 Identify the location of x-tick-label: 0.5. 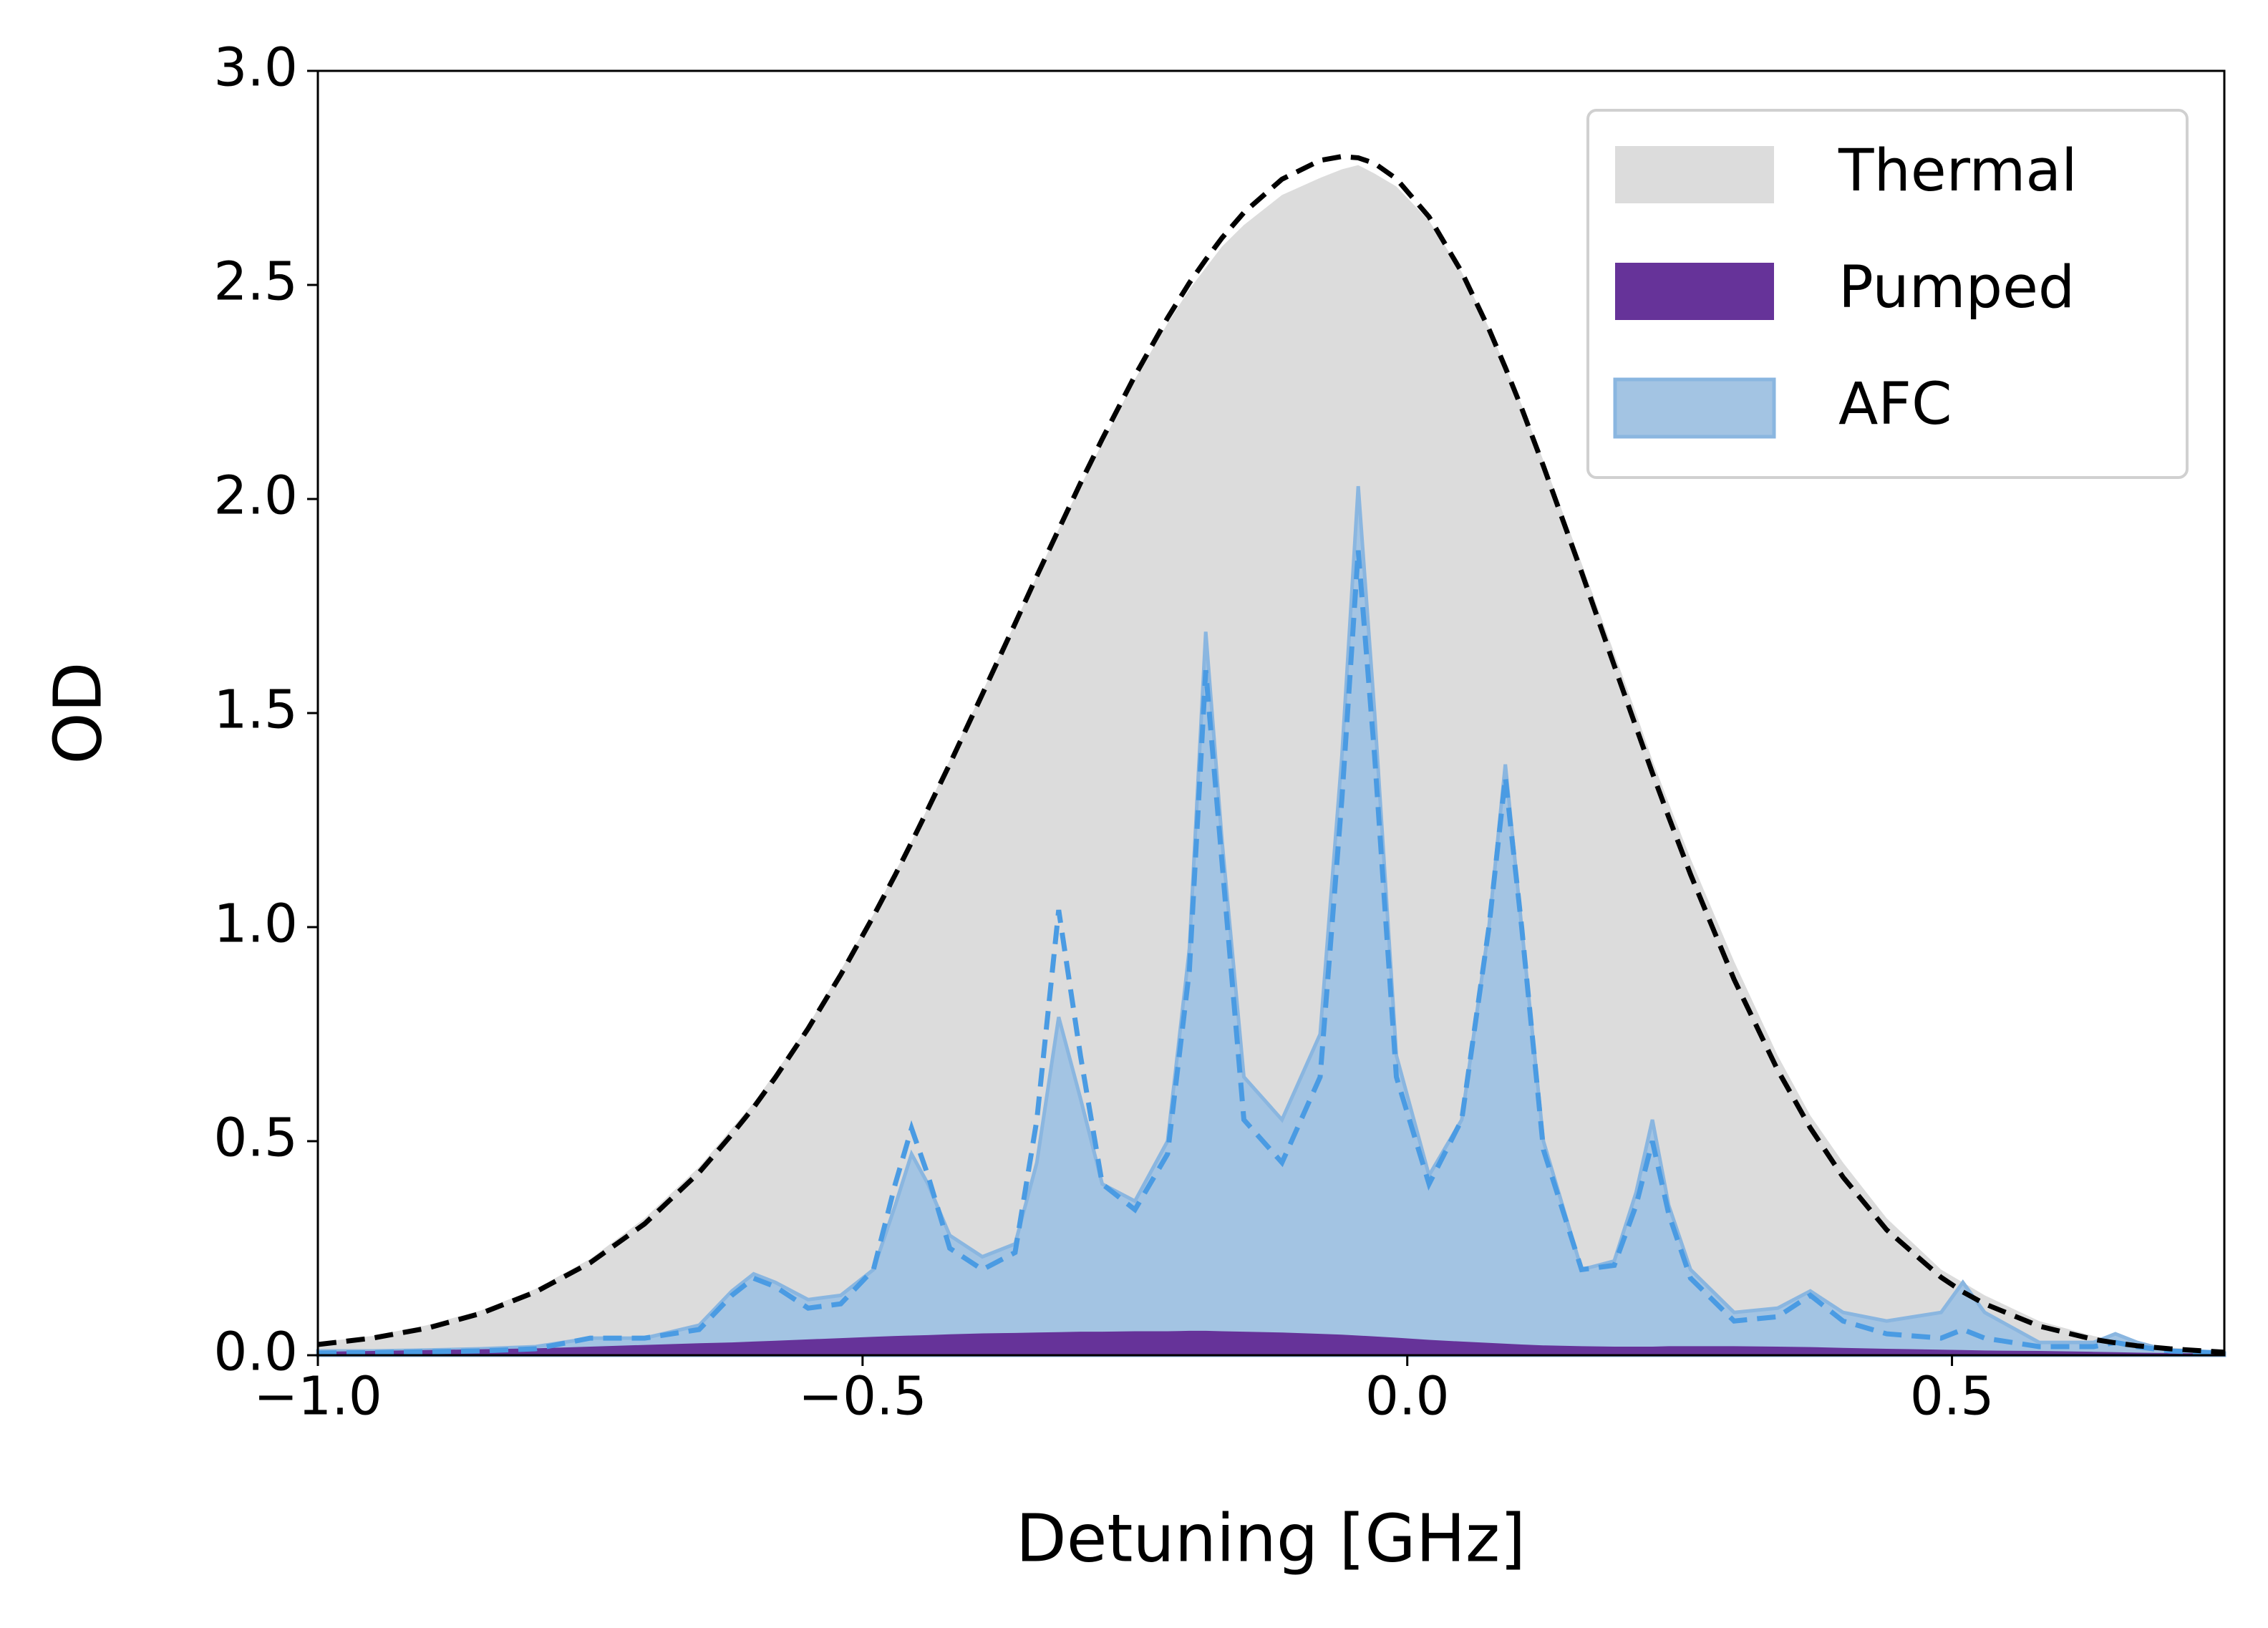
(1952, 1397).